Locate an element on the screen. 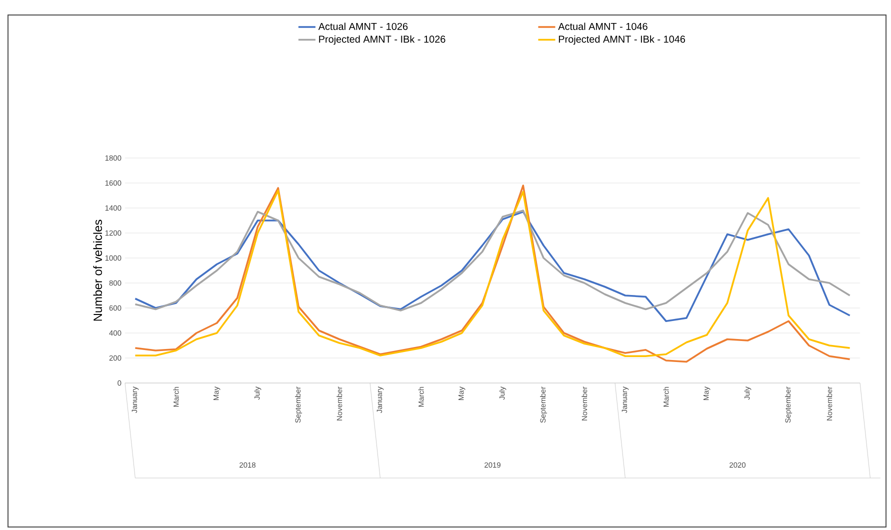 This screenshot has height=530, width=891. legend-label: Projected AMNT - IBk - 1046 is located at coordinates (622, 40).